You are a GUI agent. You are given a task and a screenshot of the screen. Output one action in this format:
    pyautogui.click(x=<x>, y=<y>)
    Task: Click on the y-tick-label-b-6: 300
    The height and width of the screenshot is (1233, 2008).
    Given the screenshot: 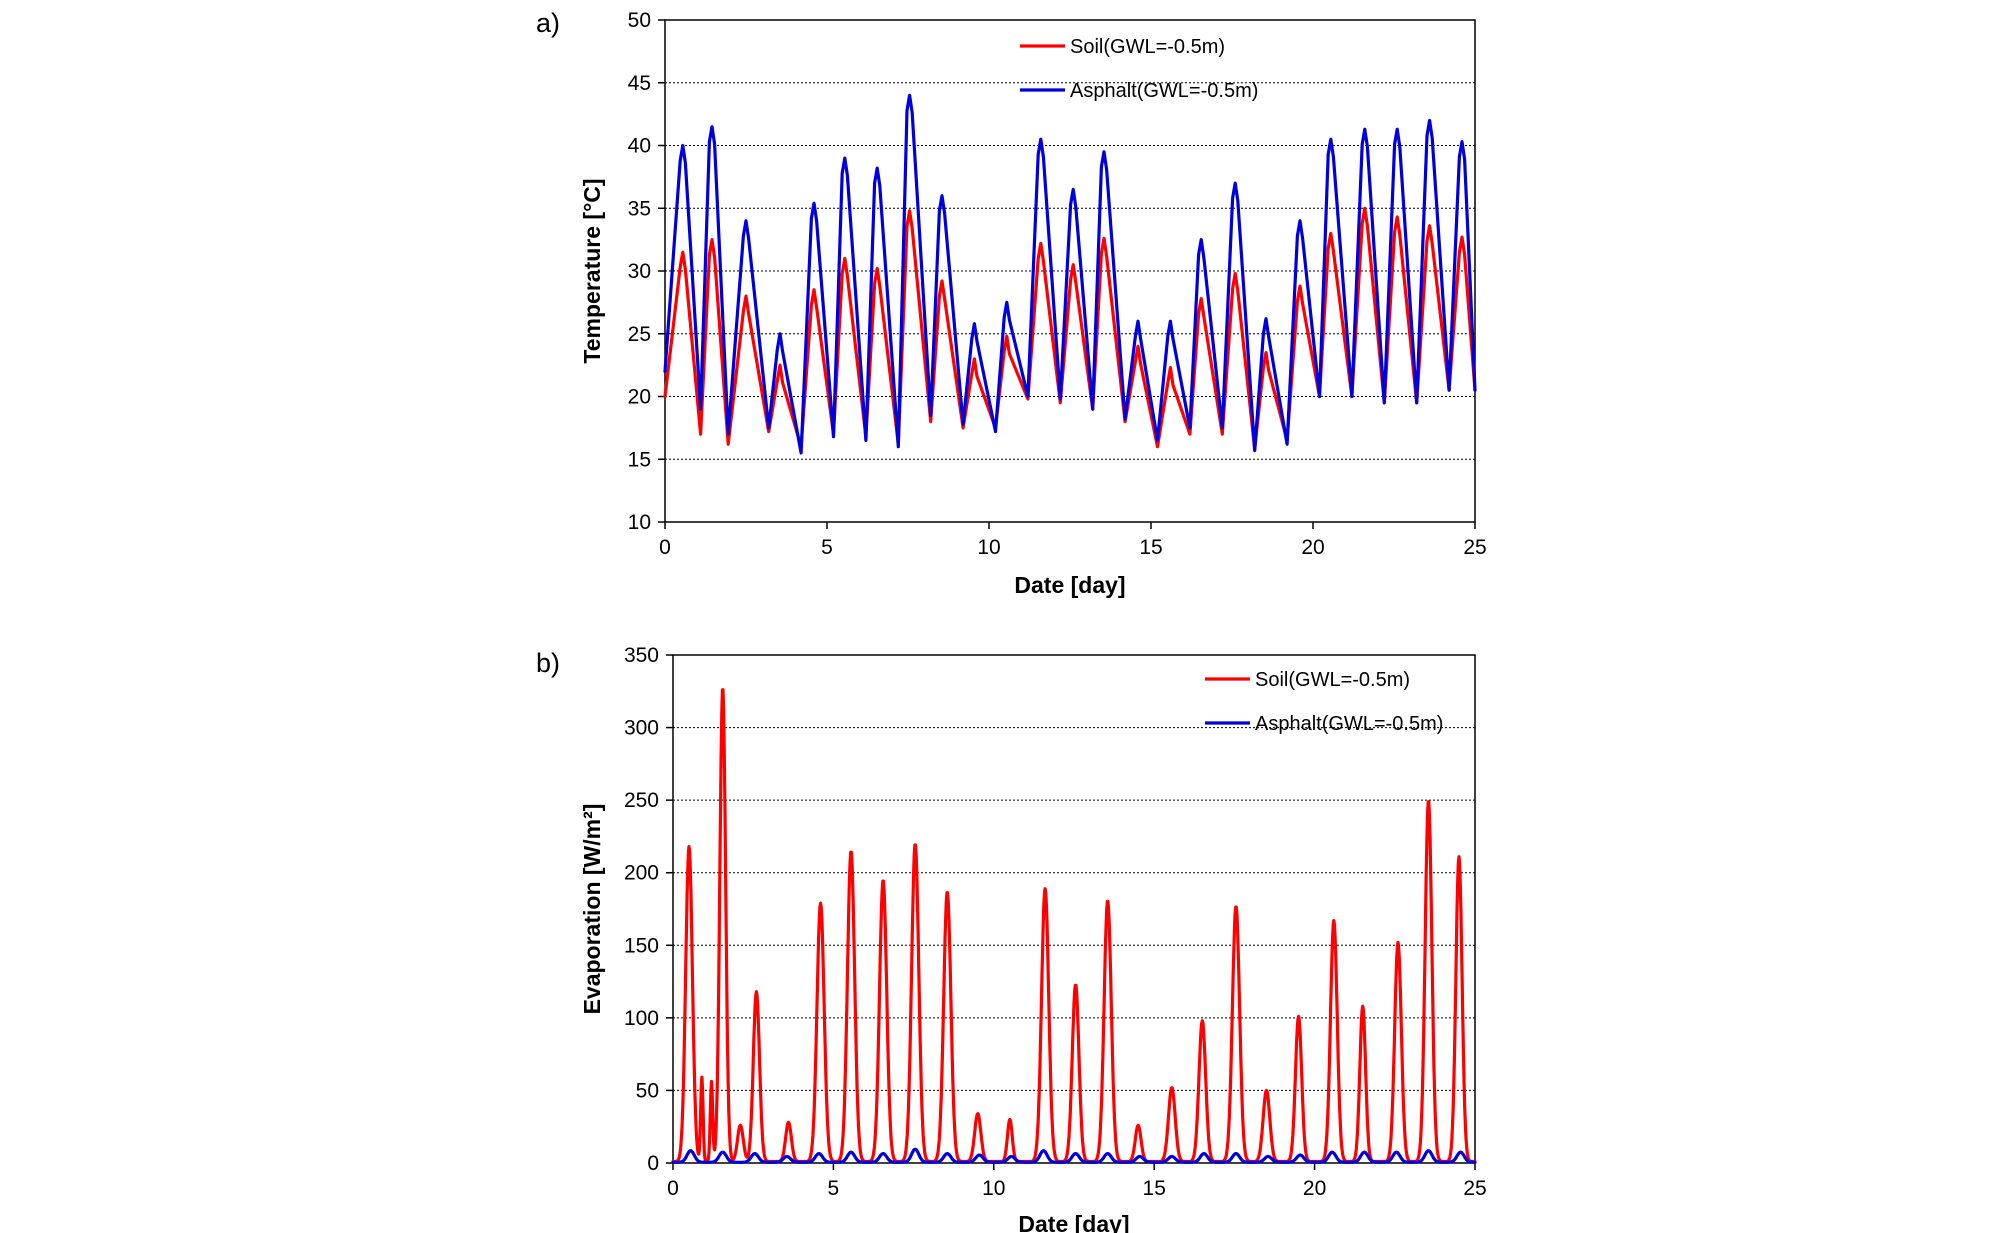 What is the action you would take?
    pyautogui.click(x=641, y=728)
    